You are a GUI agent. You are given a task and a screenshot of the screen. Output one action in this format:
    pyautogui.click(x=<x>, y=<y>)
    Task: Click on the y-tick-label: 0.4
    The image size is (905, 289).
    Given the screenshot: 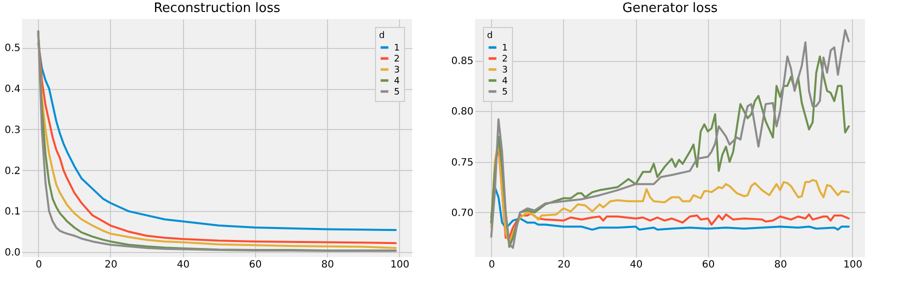 What is the action you would take?
    pyautogui.click(x=12, y=90)
    